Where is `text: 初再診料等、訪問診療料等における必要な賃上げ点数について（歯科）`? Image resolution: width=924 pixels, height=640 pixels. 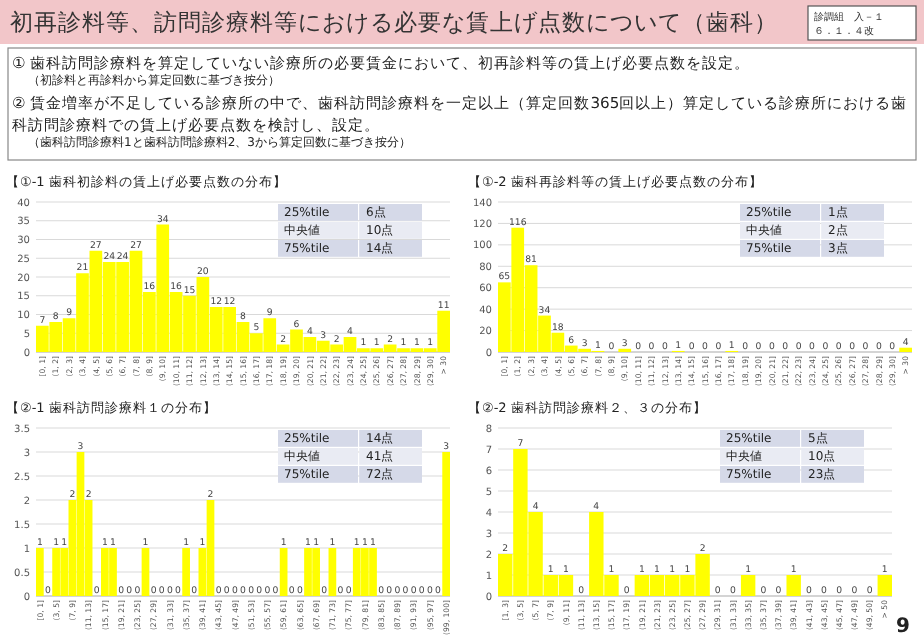 text: 初再診料等、訪問診療料等における必要な賃上げ点数について（歯科） is located at coordinates (394, 22).